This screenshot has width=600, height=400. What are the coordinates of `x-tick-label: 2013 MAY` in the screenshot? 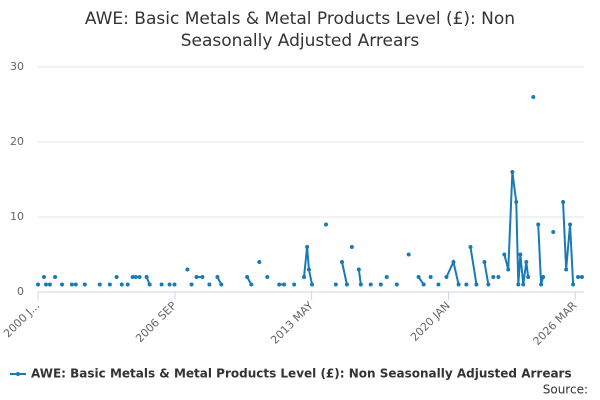 It's located at (292, 323).